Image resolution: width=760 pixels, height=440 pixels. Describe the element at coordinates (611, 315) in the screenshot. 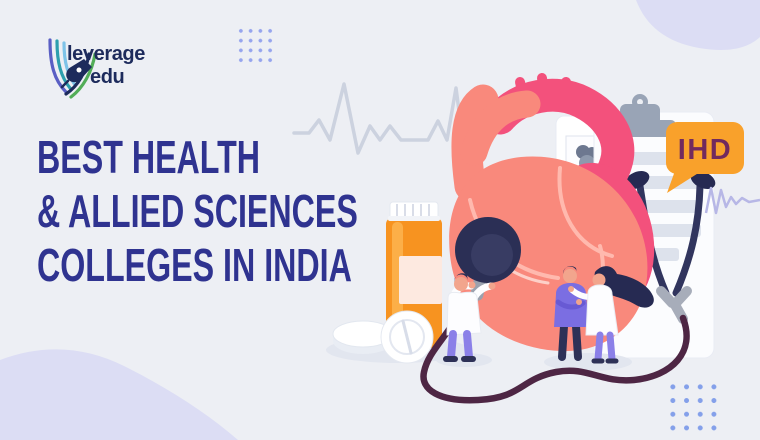

I see `doctor-woman` at that location.